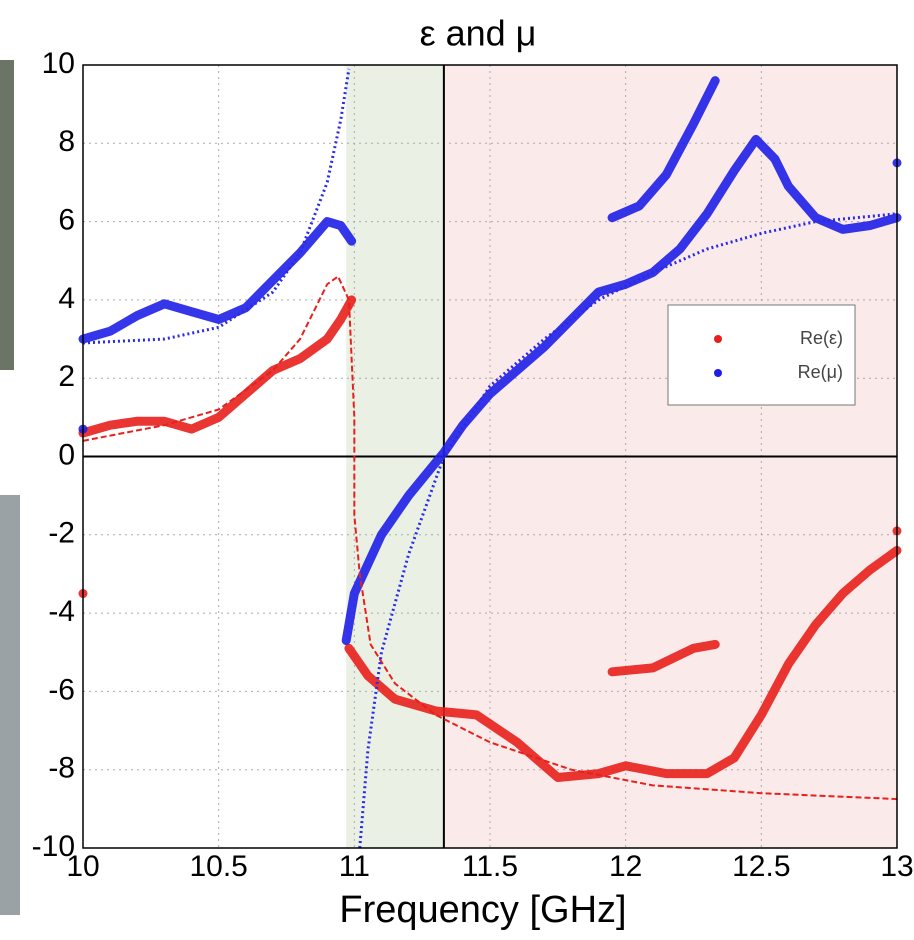 This screenshot has width=914, height=940. I want to click on x-tick-label: 10, so click(82, 866).